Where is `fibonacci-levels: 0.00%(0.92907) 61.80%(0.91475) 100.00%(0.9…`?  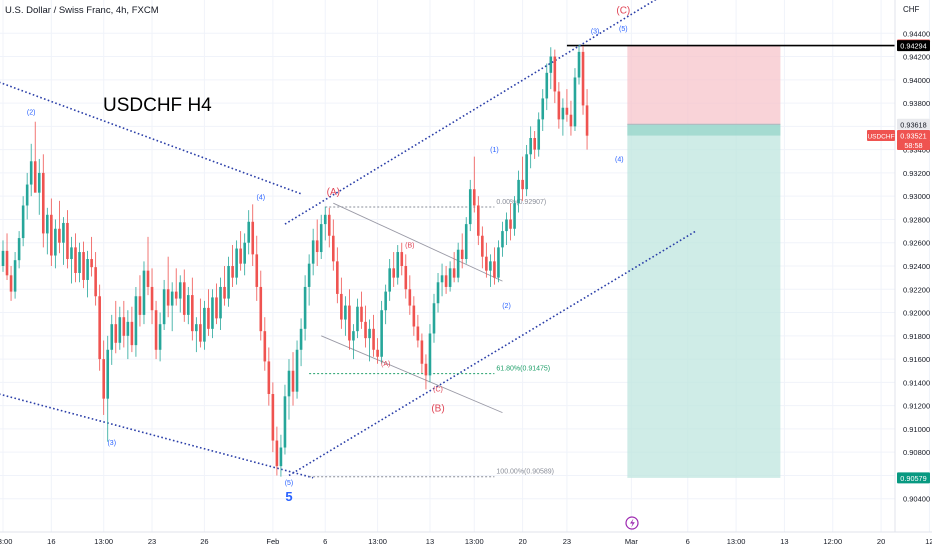 fibonacci-levels: 0.00%(0.92907) 61.80%(0.91475) 100.00%(0.9… is located at coordinates (431, 338).